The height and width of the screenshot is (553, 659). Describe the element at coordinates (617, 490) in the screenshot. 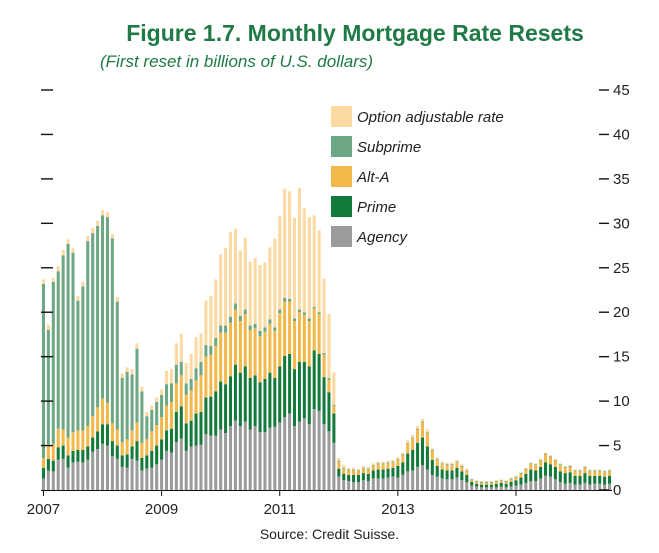

I see `ytick-label-0: 0` at that location.